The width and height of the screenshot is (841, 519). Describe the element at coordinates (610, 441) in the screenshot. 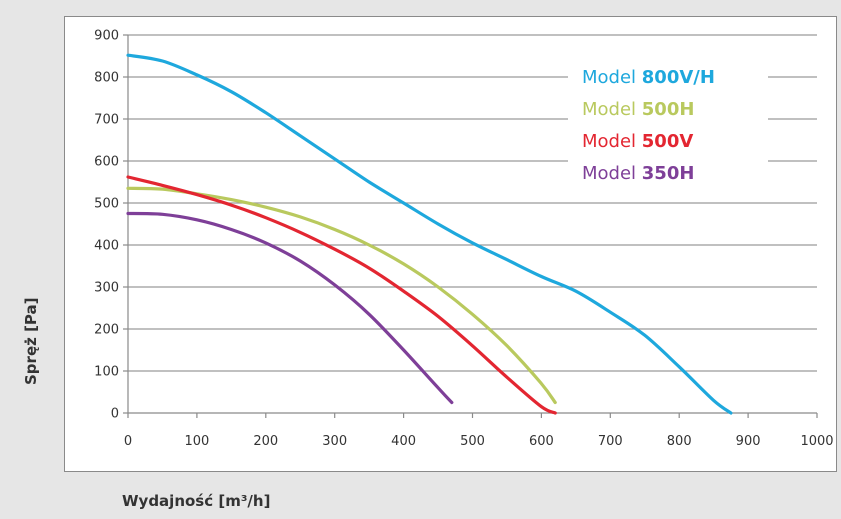

I see `x-tick-label: 700` at that location.